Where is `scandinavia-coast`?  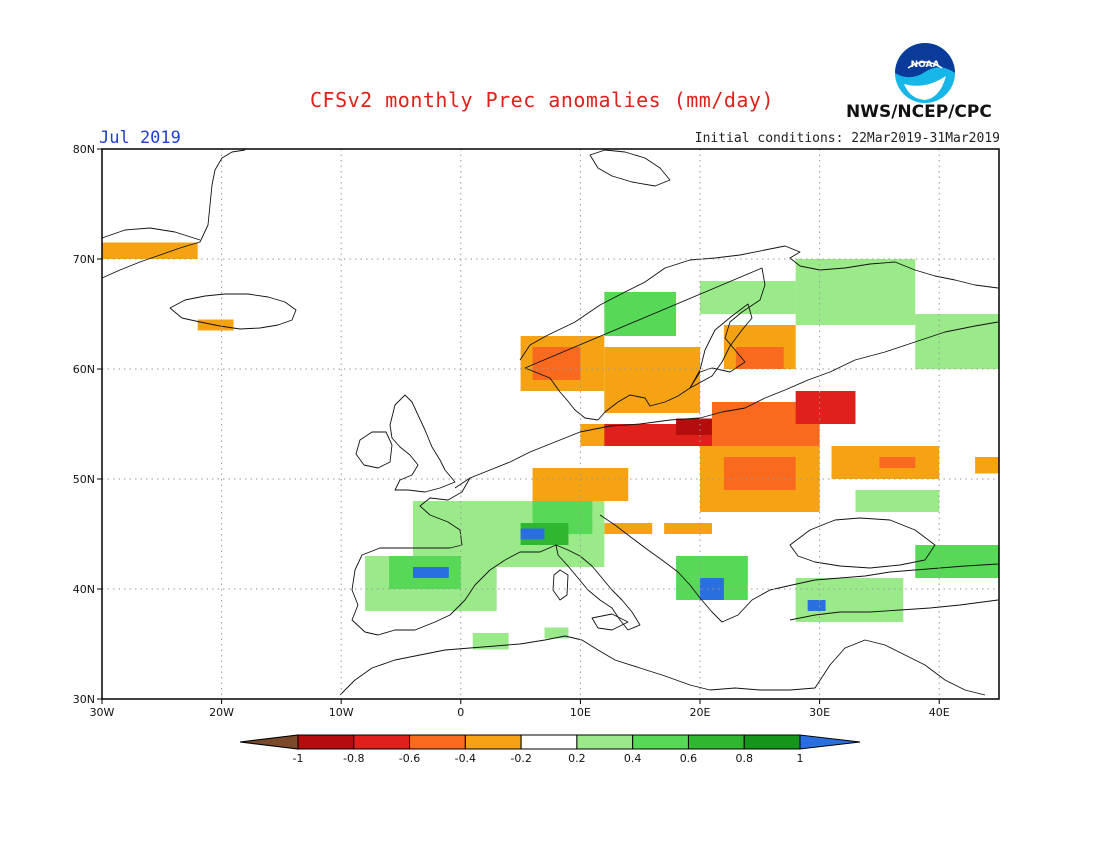 scandinavia-coast is located at coordinates (759, 333).